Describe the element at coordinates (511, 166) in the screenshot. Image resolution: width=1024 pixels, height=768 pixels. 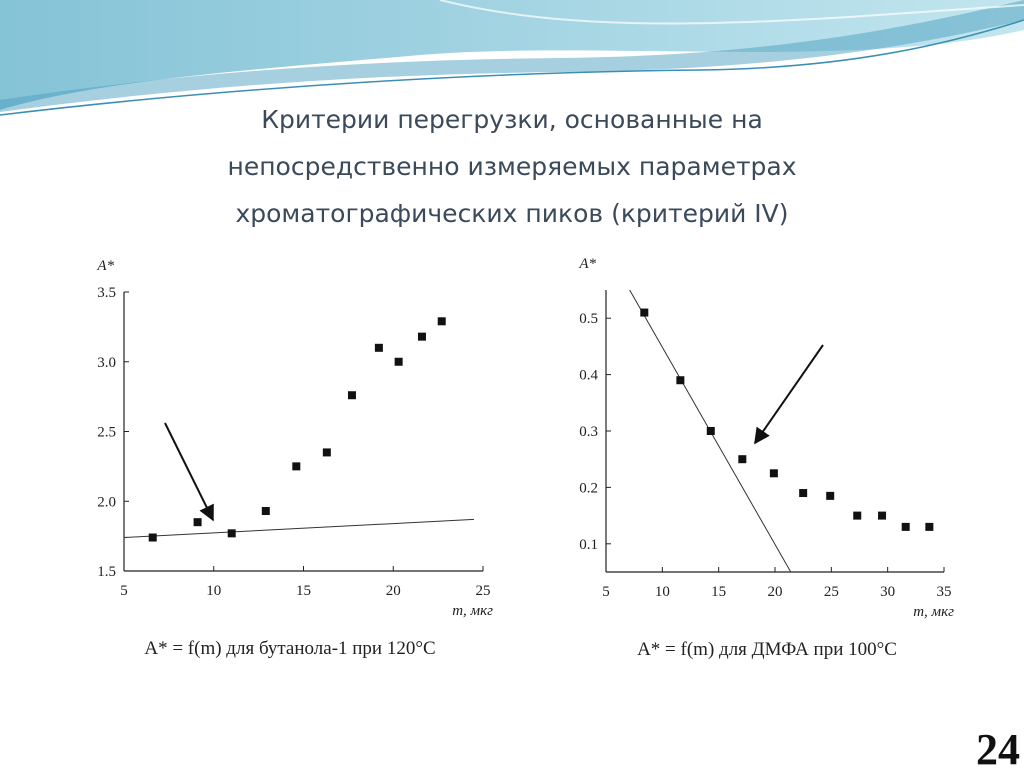
I see `slide-title: непосредственно измеряемых параметрах` at that location.